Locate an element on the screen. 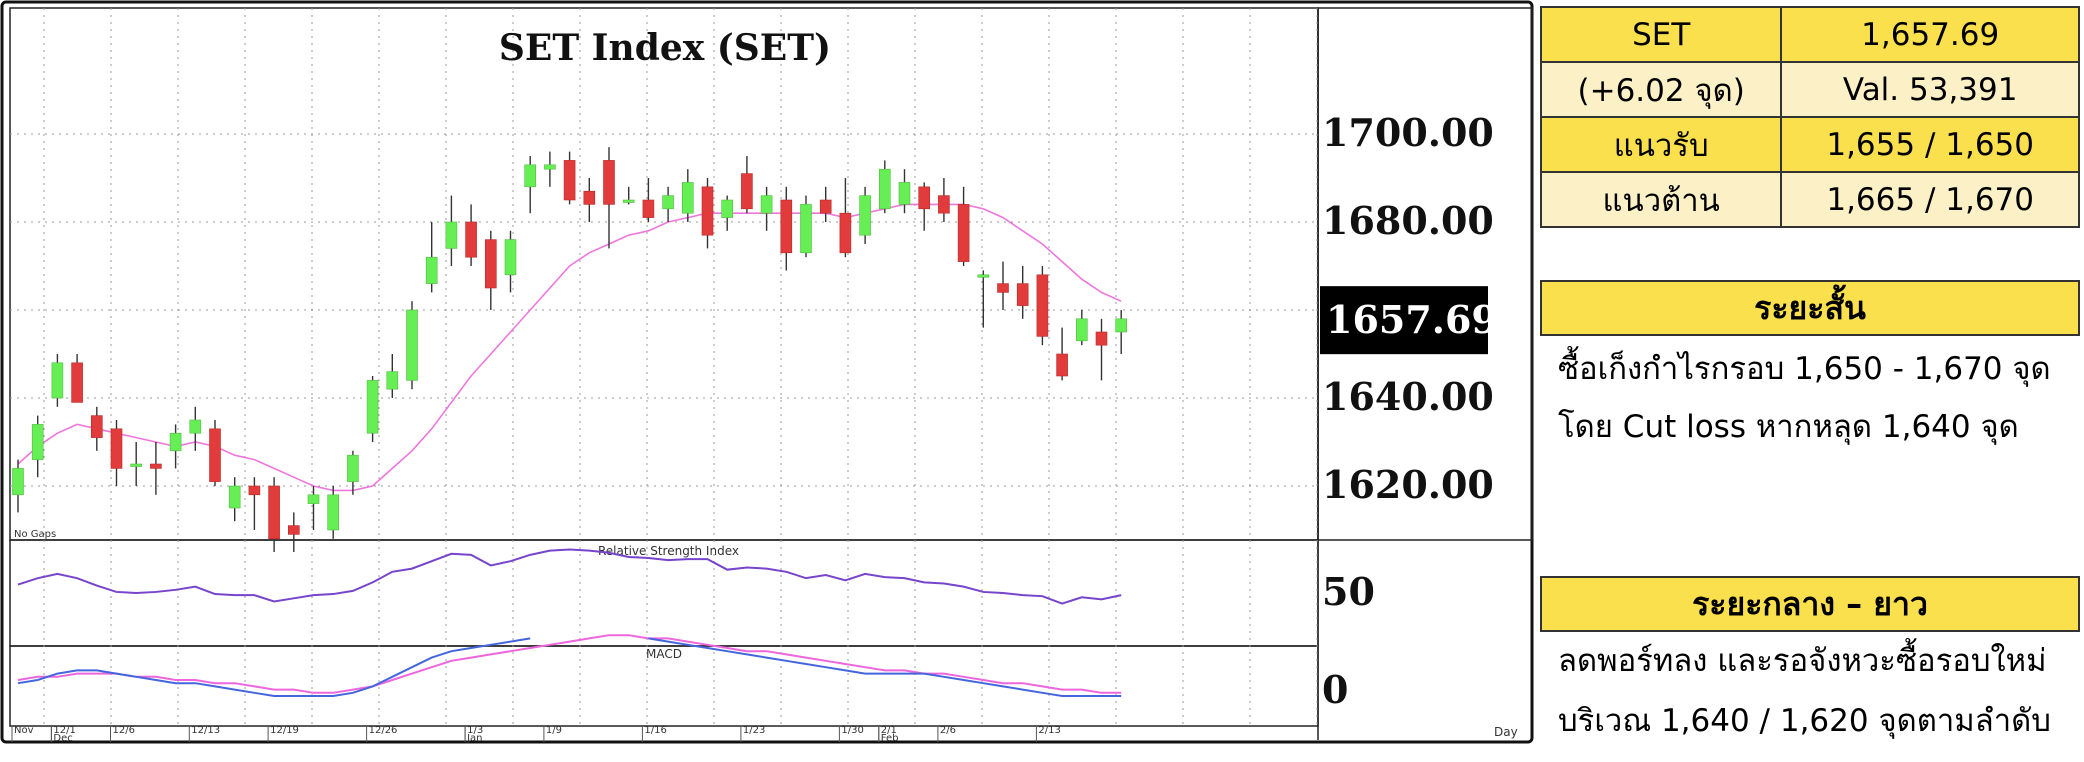 The height and width of the screenshot is (762, 2084). short-term-header: ระยะสั้น is located at coordinates (1810, 308).